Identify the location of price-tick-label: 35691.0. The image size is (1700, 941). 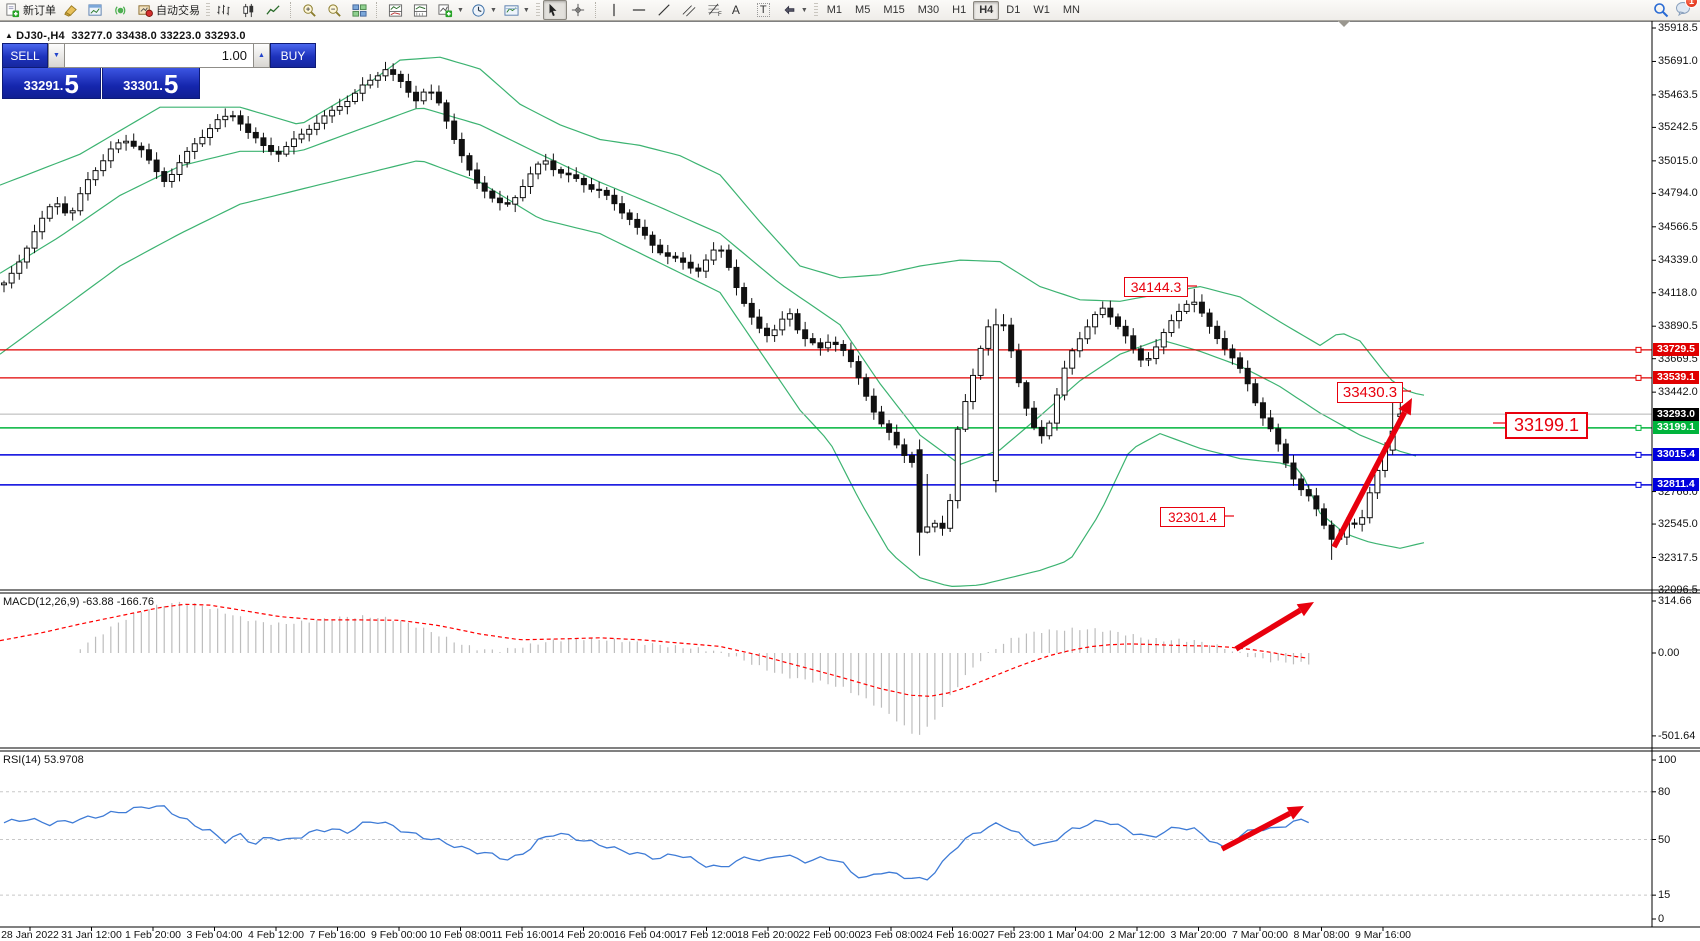
(1678, 61).